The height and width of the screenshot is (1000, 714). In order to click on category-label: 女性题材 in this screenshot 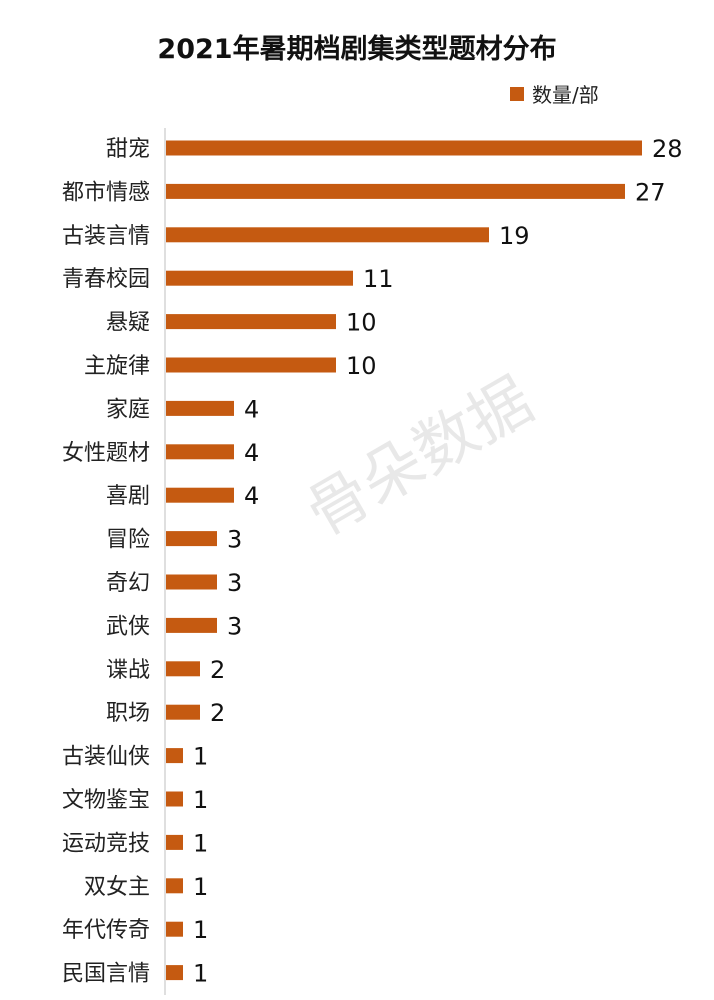, I will do `click(106, 453)`.